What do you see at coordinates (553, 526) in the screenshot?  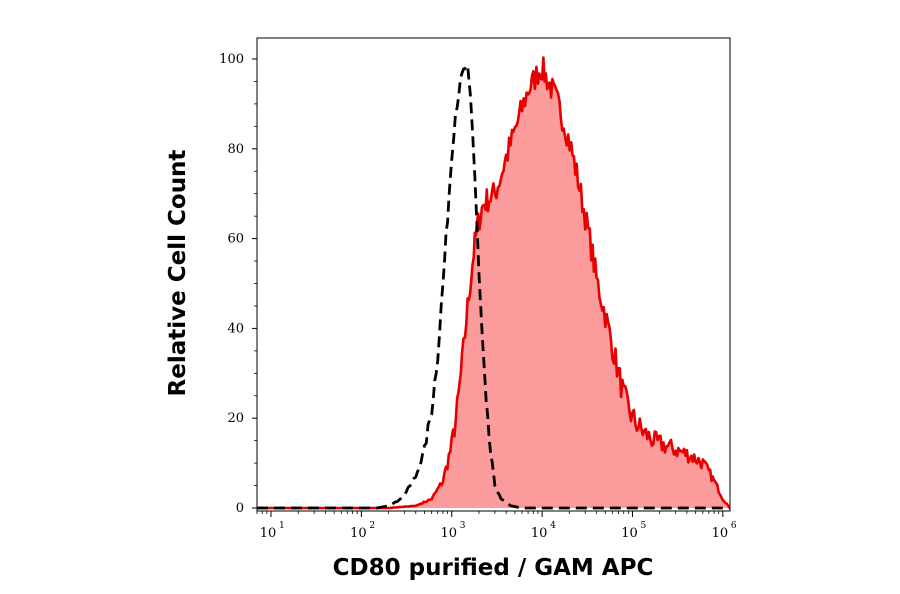 I see `x-tick-exponent: 4` at bounding box center [553, 526].